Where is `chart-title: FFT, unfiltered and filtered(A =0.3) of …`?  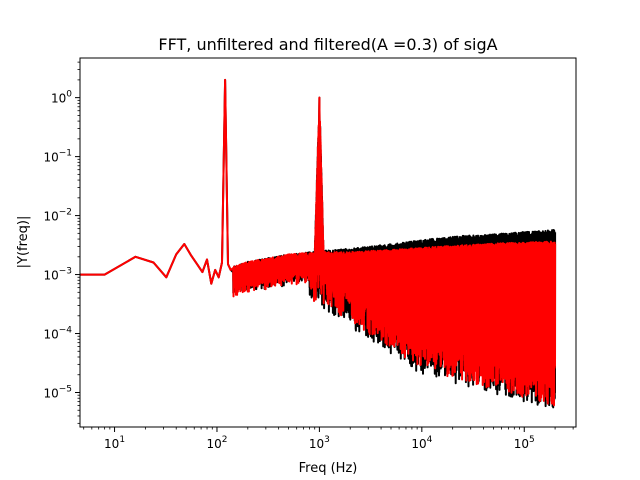 chart-title: FFT, unfiltered and filtered(A =0.3) of … is located at coordinates (327, 44).